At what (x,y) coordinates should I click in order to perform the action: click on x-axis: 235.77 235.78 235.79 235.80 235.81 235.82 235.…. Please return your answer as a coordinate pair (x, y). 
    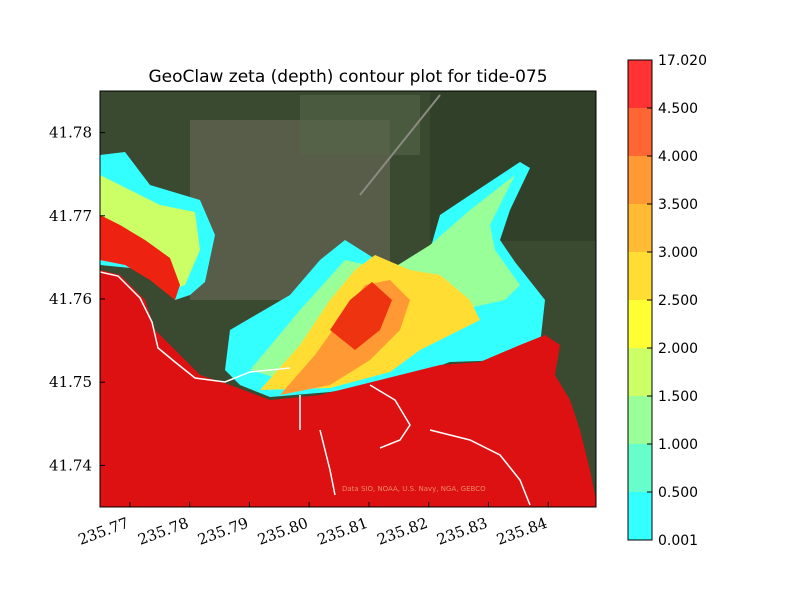
    Looking at the image, I should click on (313, 525).